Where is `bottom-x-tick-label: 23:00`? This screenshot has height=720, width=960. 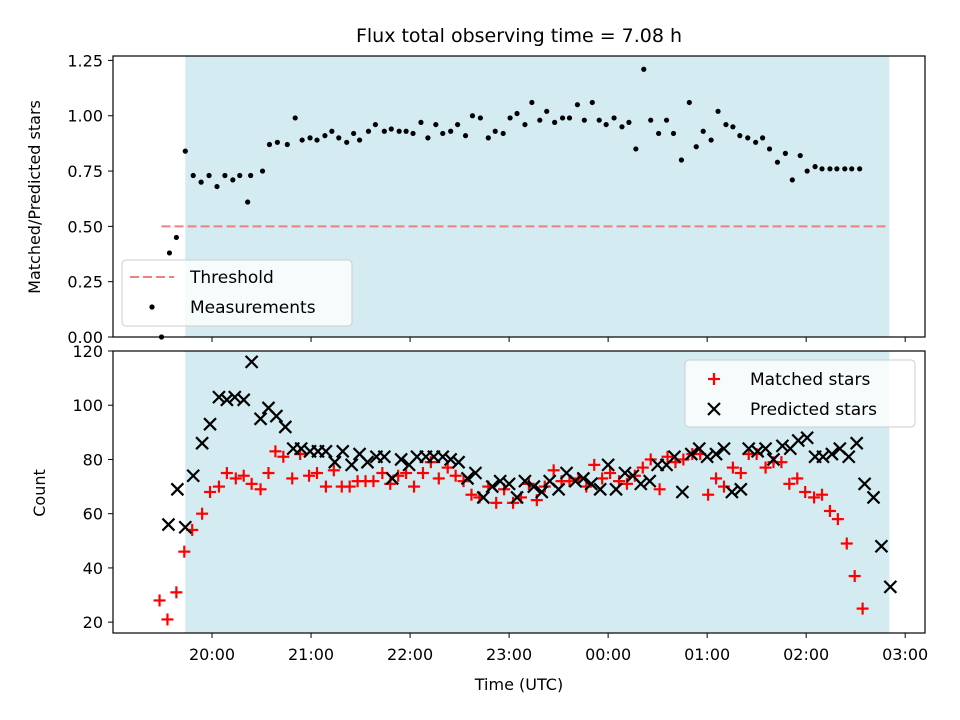
bottom-x-tick-label: 23:00 is located at coordinates (509, 654).